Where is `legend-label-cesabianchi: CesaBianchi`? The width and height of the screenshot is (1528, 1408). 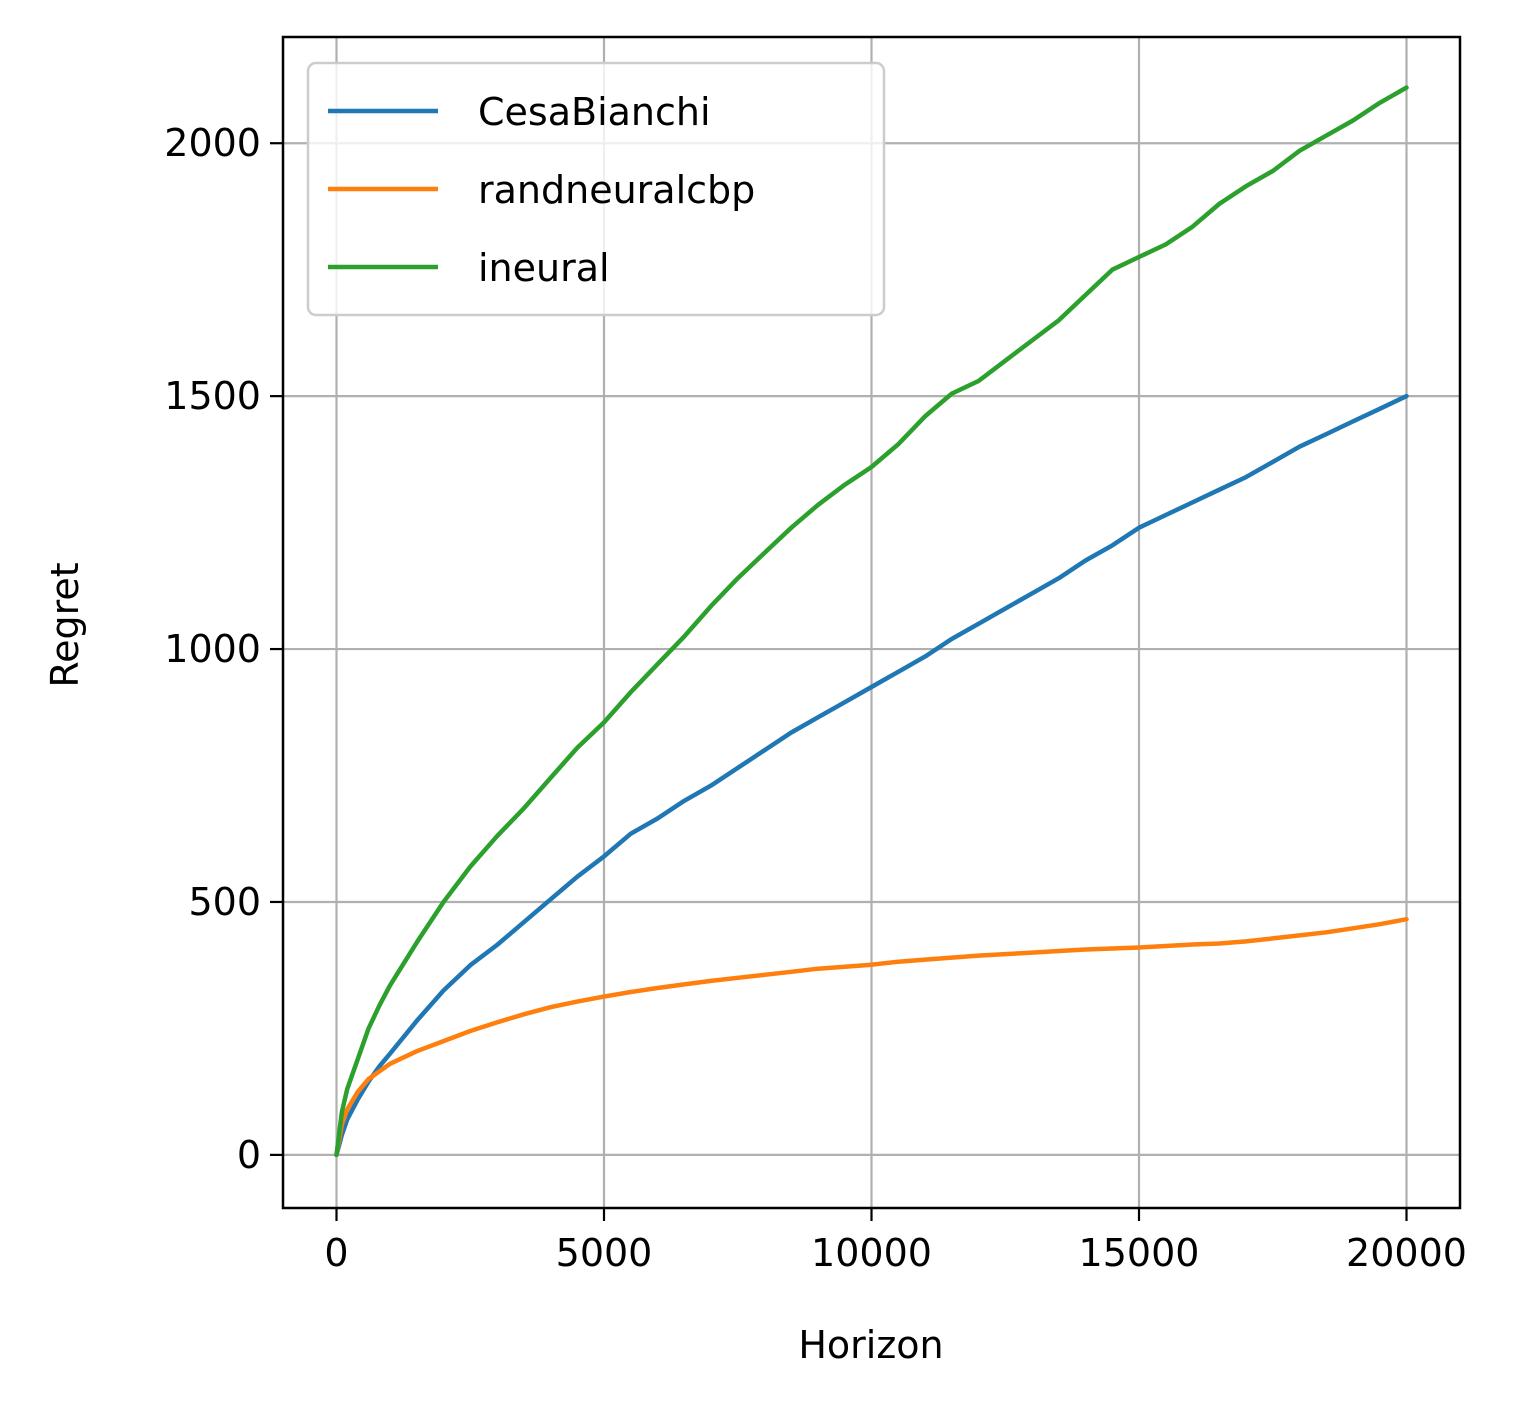 legend-label-cesabianchi: CesaBianchi is located at coordinates (594, 112).